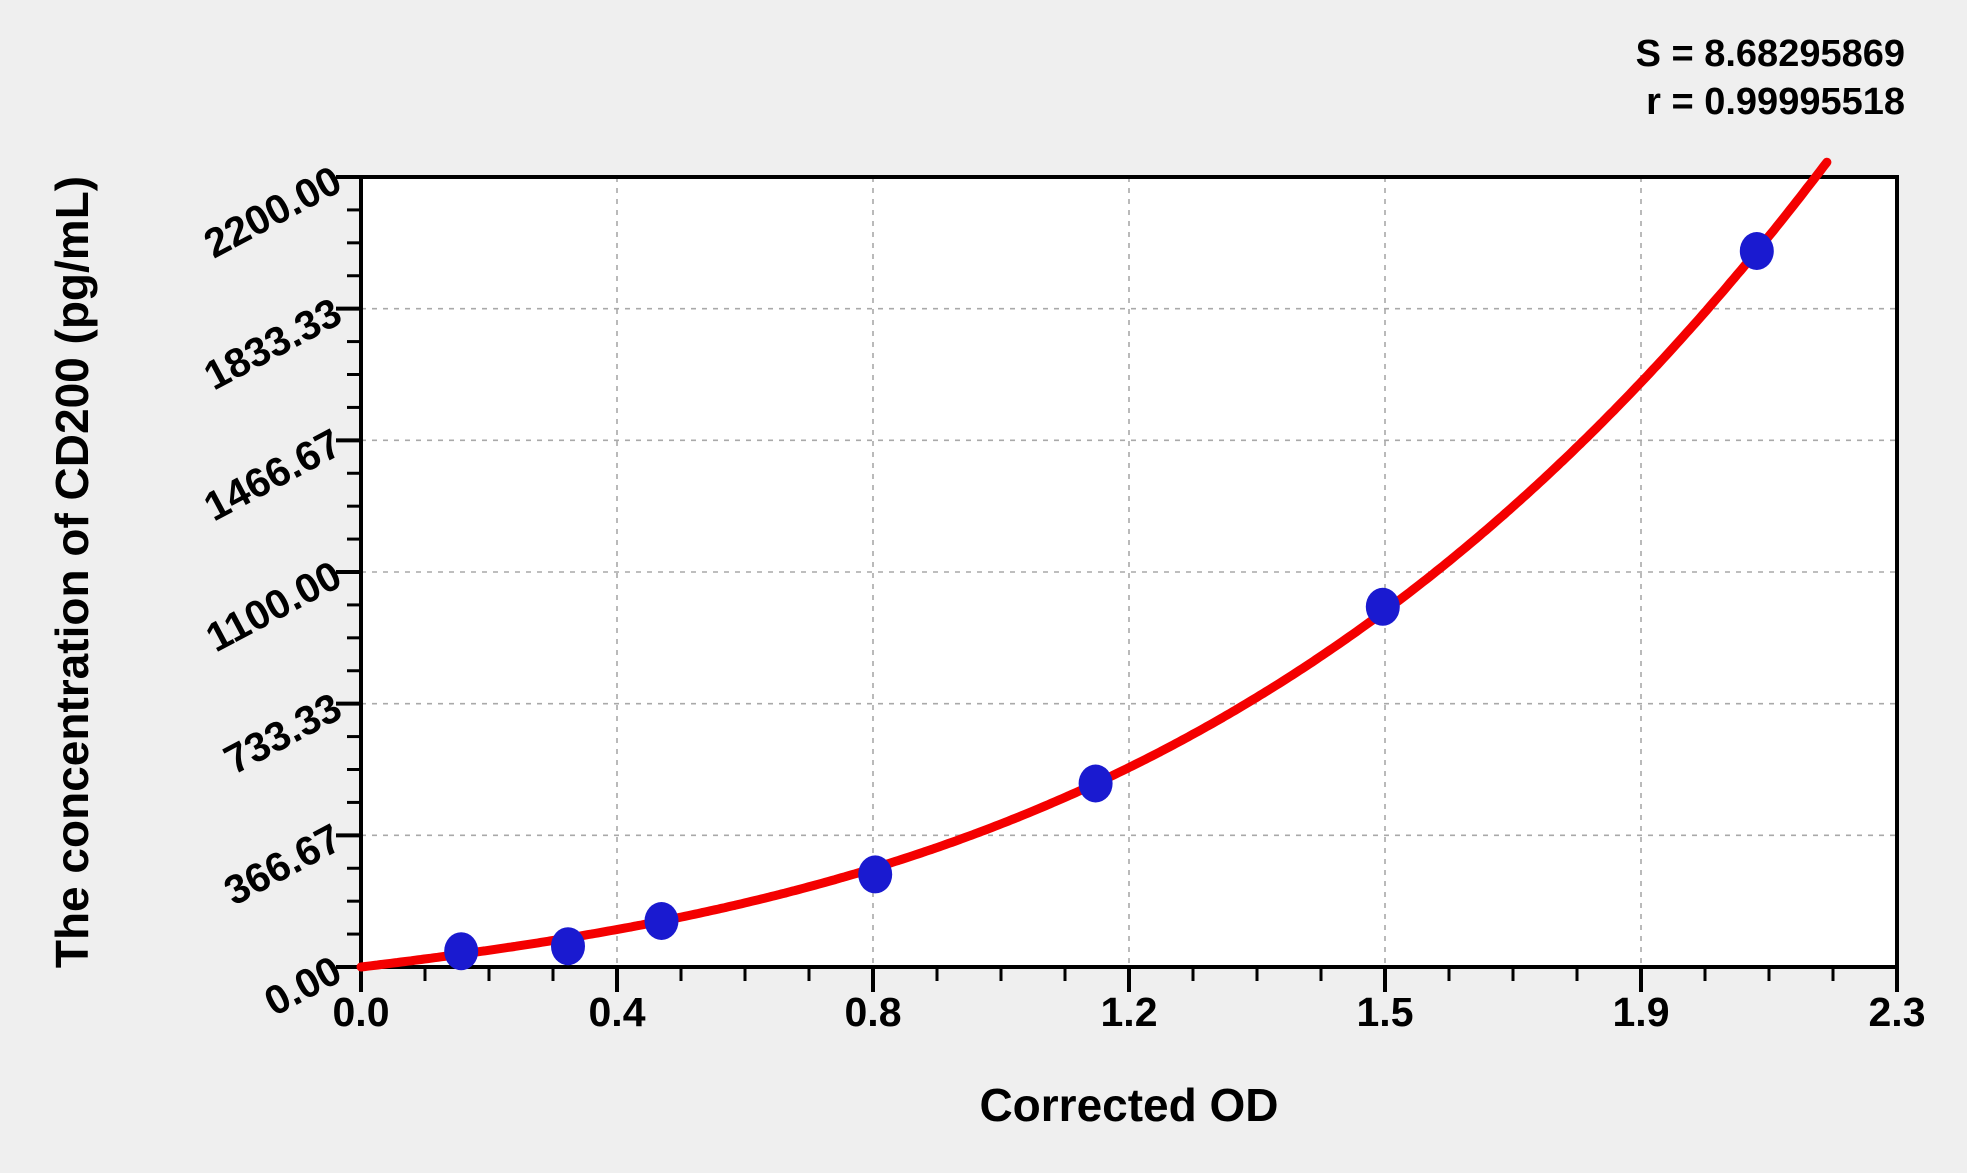  What do you see at coordinates (1641, 1012) in the screenshot?
I see `x-tick-label: 1.9` at bounding box center [1641, 1012].